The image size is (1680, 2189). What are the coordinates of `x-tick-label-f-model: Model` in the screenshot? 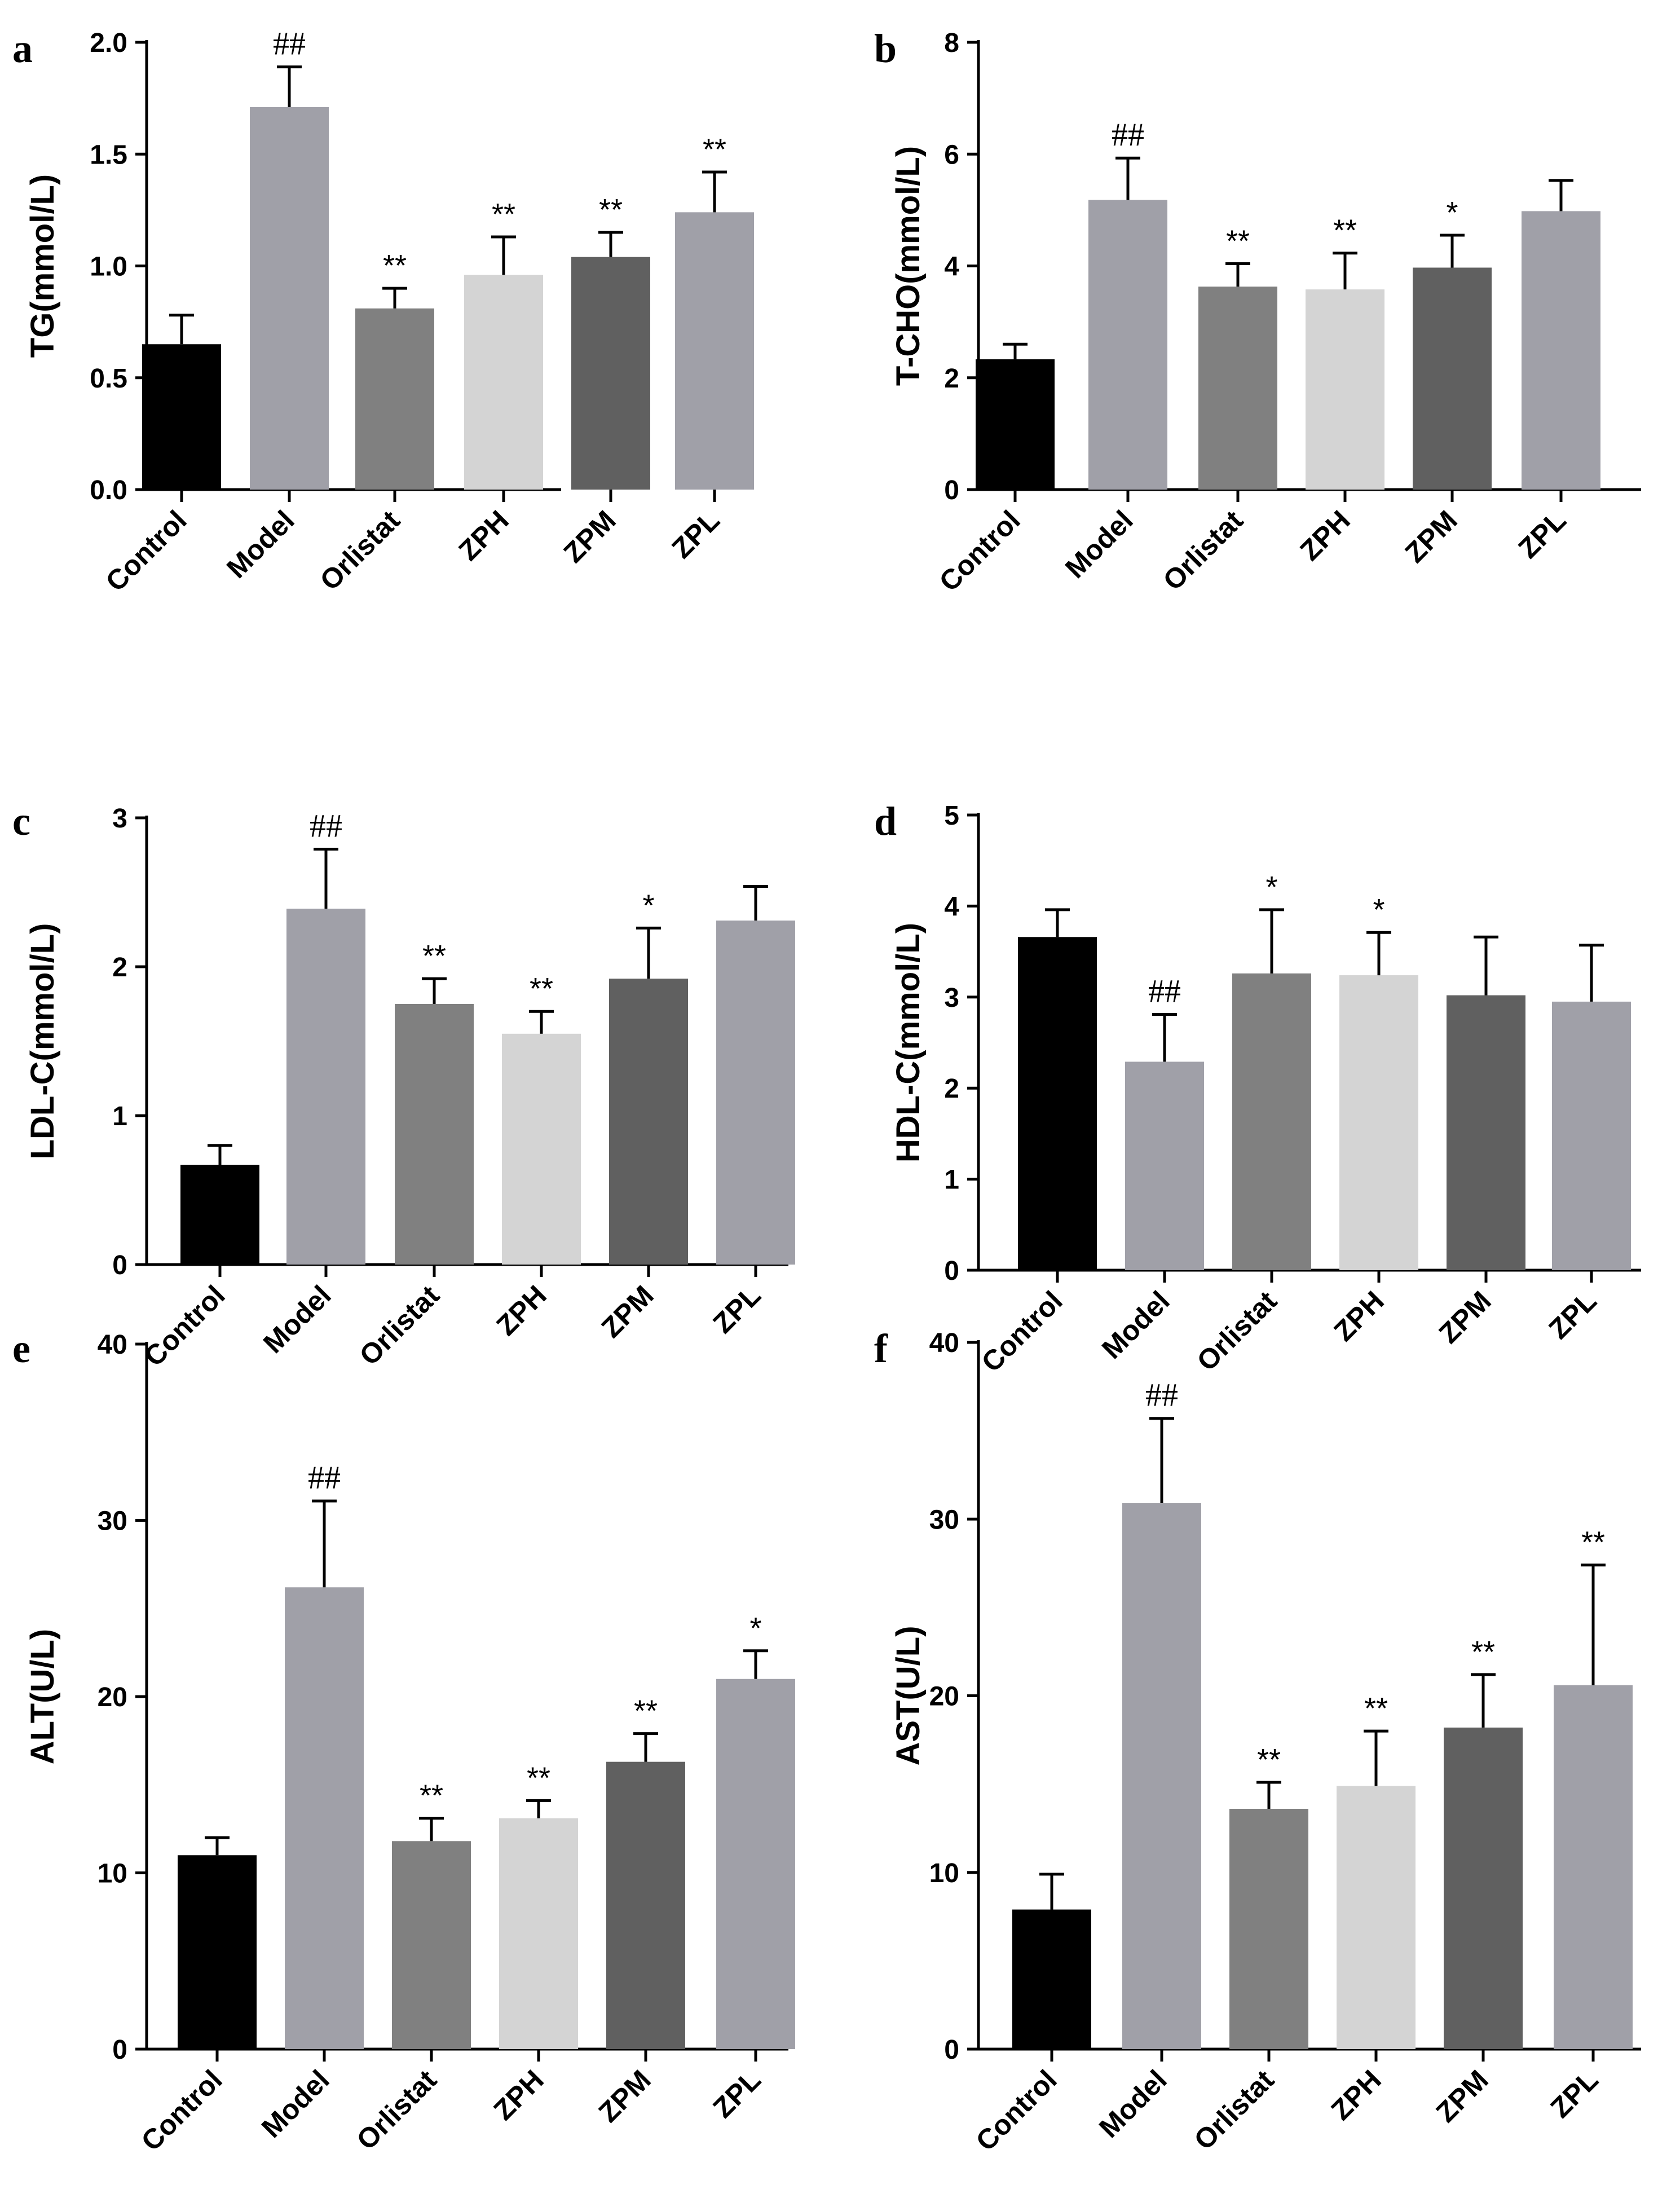 It's located at (1133, 2104).